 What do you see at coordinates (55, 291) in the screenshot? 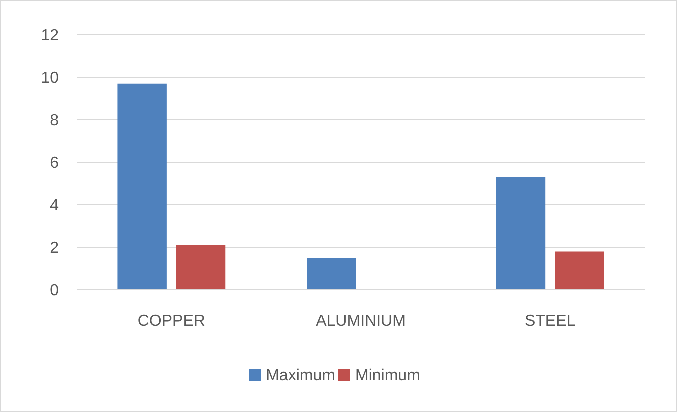
I see `y-tick-label: 0` at bounding box center [55, 291].